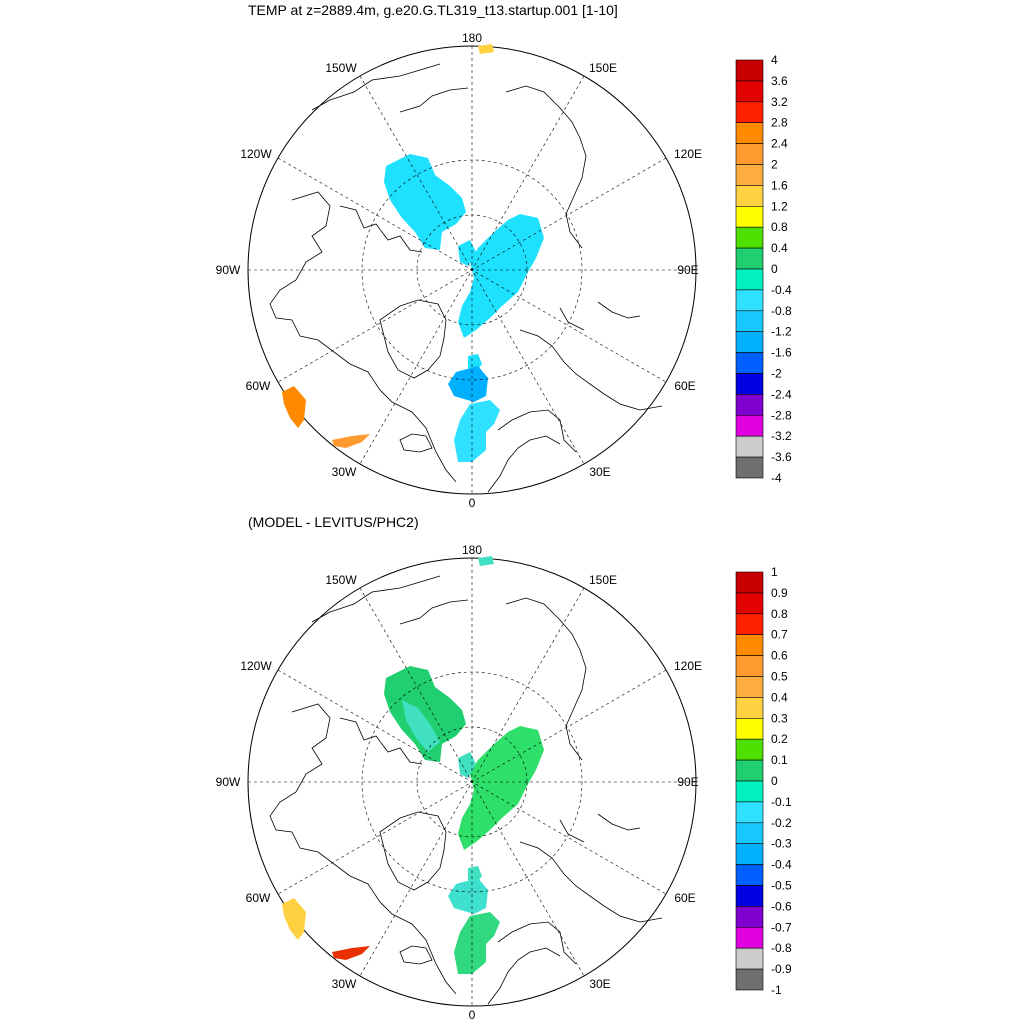 This screenshot has height=1024, width=1024. Describe the element at coordinates (781, 415) in the screenshot. I see `colorbar-tick-label: -2.8` at that location.